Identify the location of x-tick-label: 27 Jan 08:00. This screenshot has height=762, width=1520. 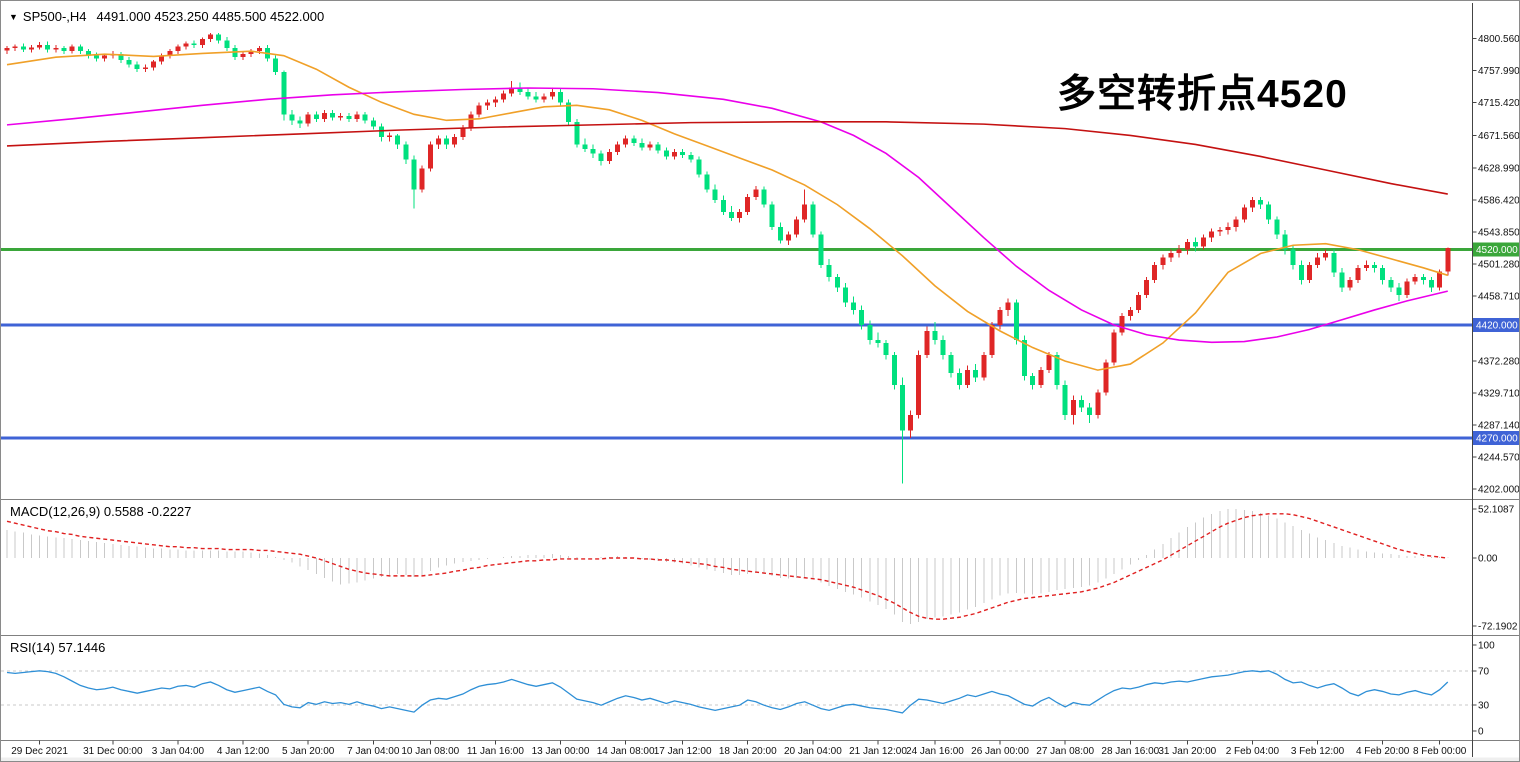
(1065, 751).